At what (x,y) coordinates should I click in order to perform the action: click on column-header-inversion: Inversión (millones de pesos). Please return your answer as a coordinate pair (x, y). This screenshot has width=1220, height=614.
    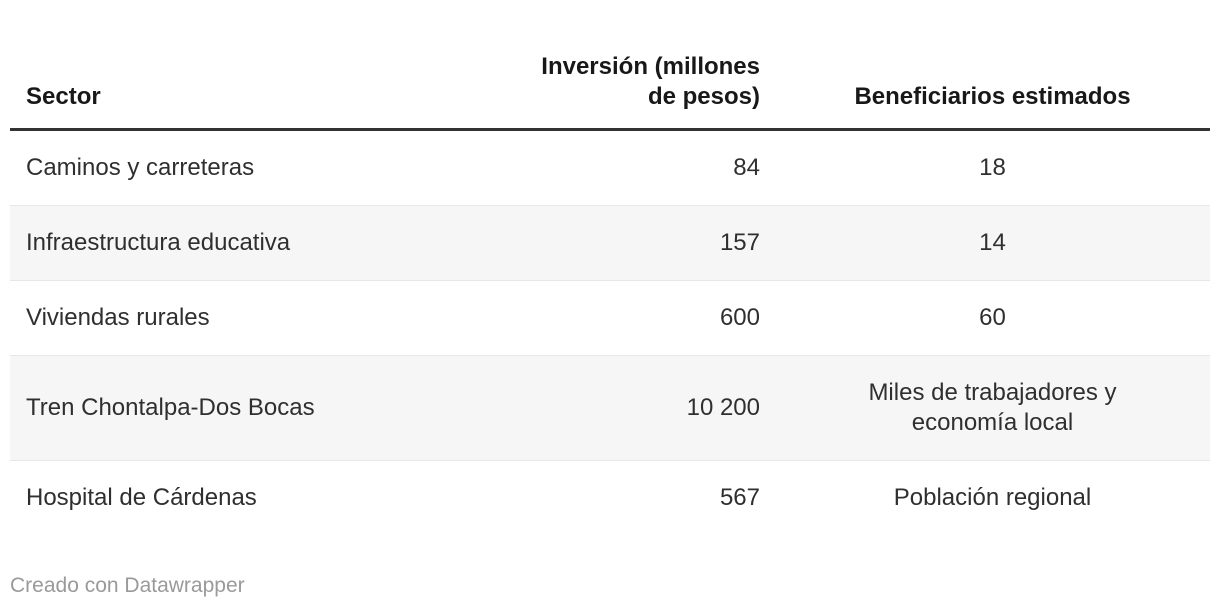
    Looking at the image, I should click on (627, 72).